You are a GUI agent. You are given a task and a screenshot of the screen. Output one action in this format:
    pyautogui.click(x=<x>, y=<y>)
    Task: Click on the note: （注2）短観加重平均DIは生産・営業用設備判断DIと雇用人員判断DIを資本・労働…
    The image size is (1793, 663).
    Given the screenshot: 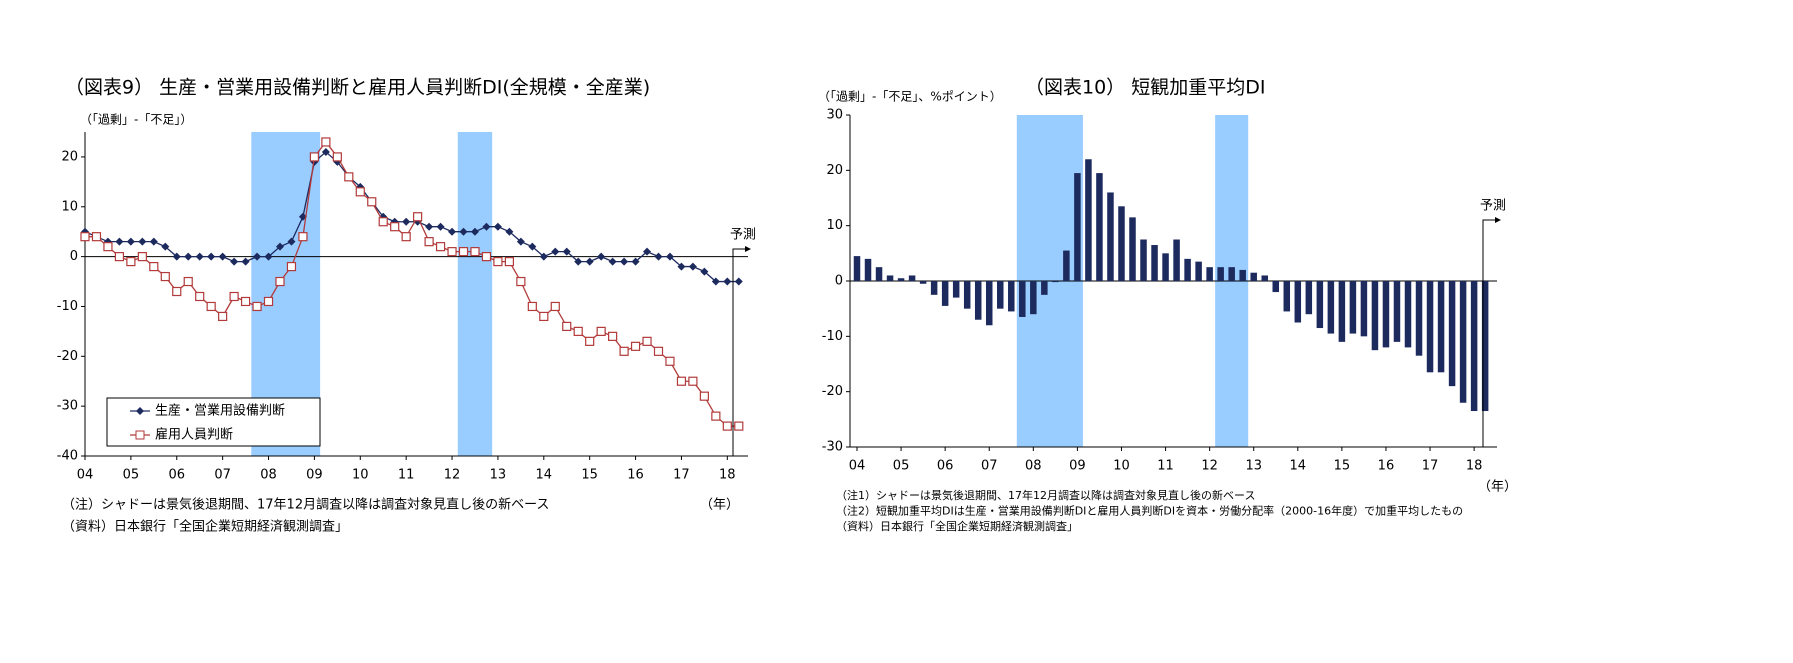 What is the action you would take?
    pyautogui.click(x=1149, y=511)
    